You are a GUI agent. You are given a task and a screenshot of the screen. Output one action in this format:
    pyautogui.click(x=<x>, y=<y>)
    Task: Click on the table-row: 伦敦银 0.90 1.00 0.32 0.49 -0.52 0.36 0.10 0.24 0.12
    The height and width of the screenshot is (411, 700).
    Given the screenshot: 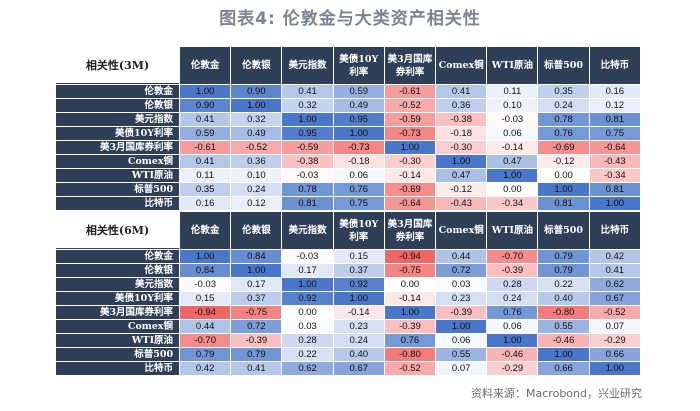 What is the action you would take?
    pyautogui.click(x=348, y=105)
    